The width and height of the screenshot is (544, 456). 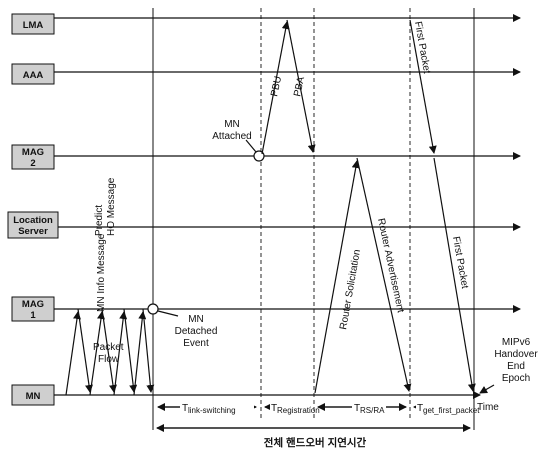 What do you see at coordinates (33, 220) in the screenshot?
I see `entity-location-server-label-1: Location` at bounding box center [33, 220].